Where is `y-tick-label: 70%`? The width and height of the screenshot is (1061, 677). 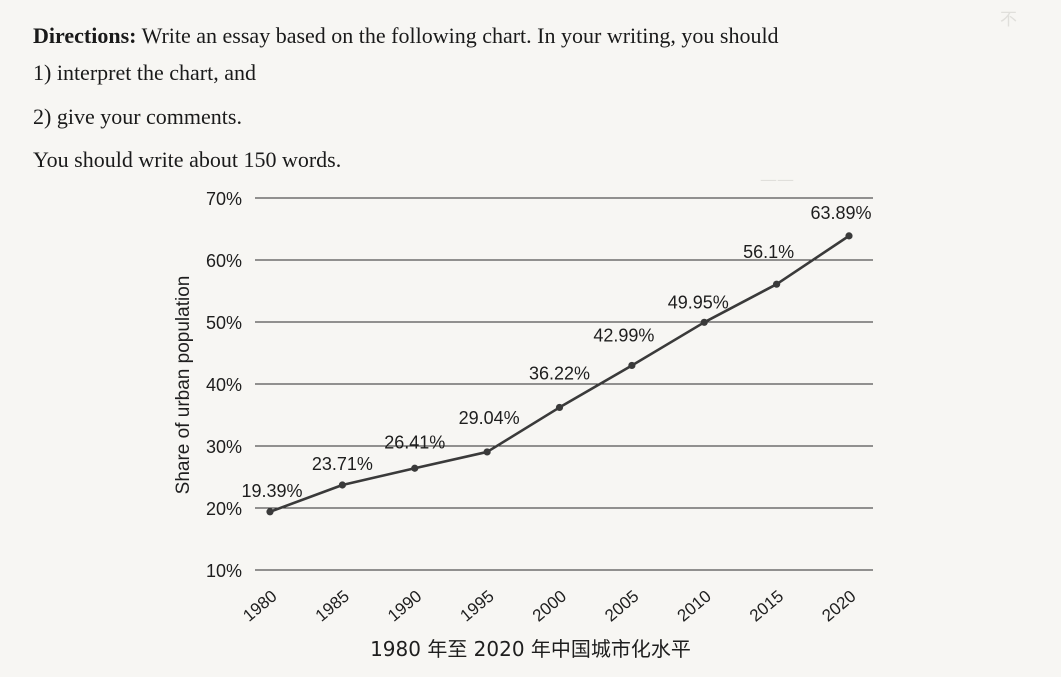
y-tick-label: 70% is located at coordinates (224, 199).